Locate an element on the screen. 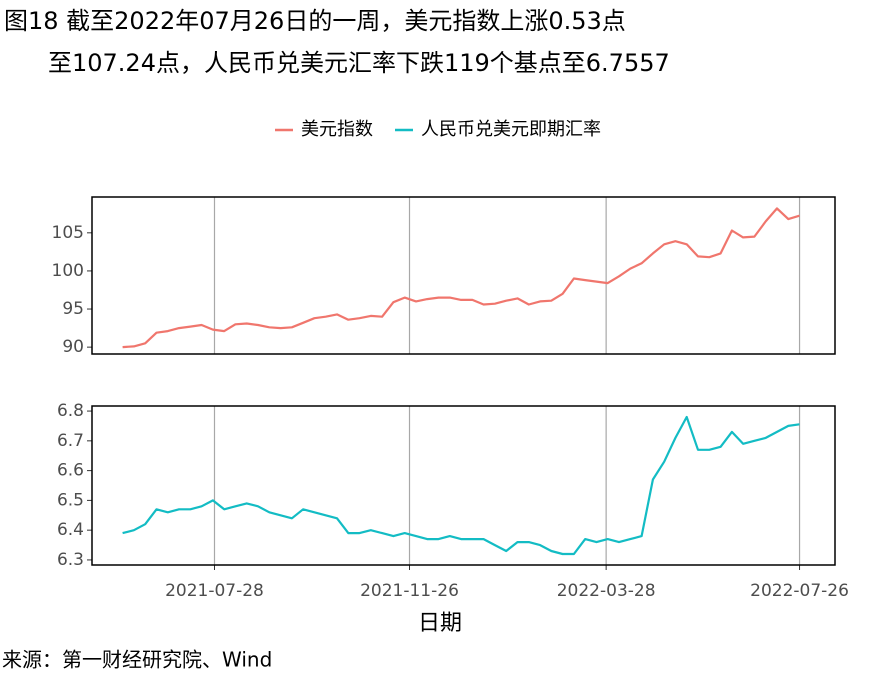  x-tick-label: 2021-07-28 is located at coordinates (214, 591).